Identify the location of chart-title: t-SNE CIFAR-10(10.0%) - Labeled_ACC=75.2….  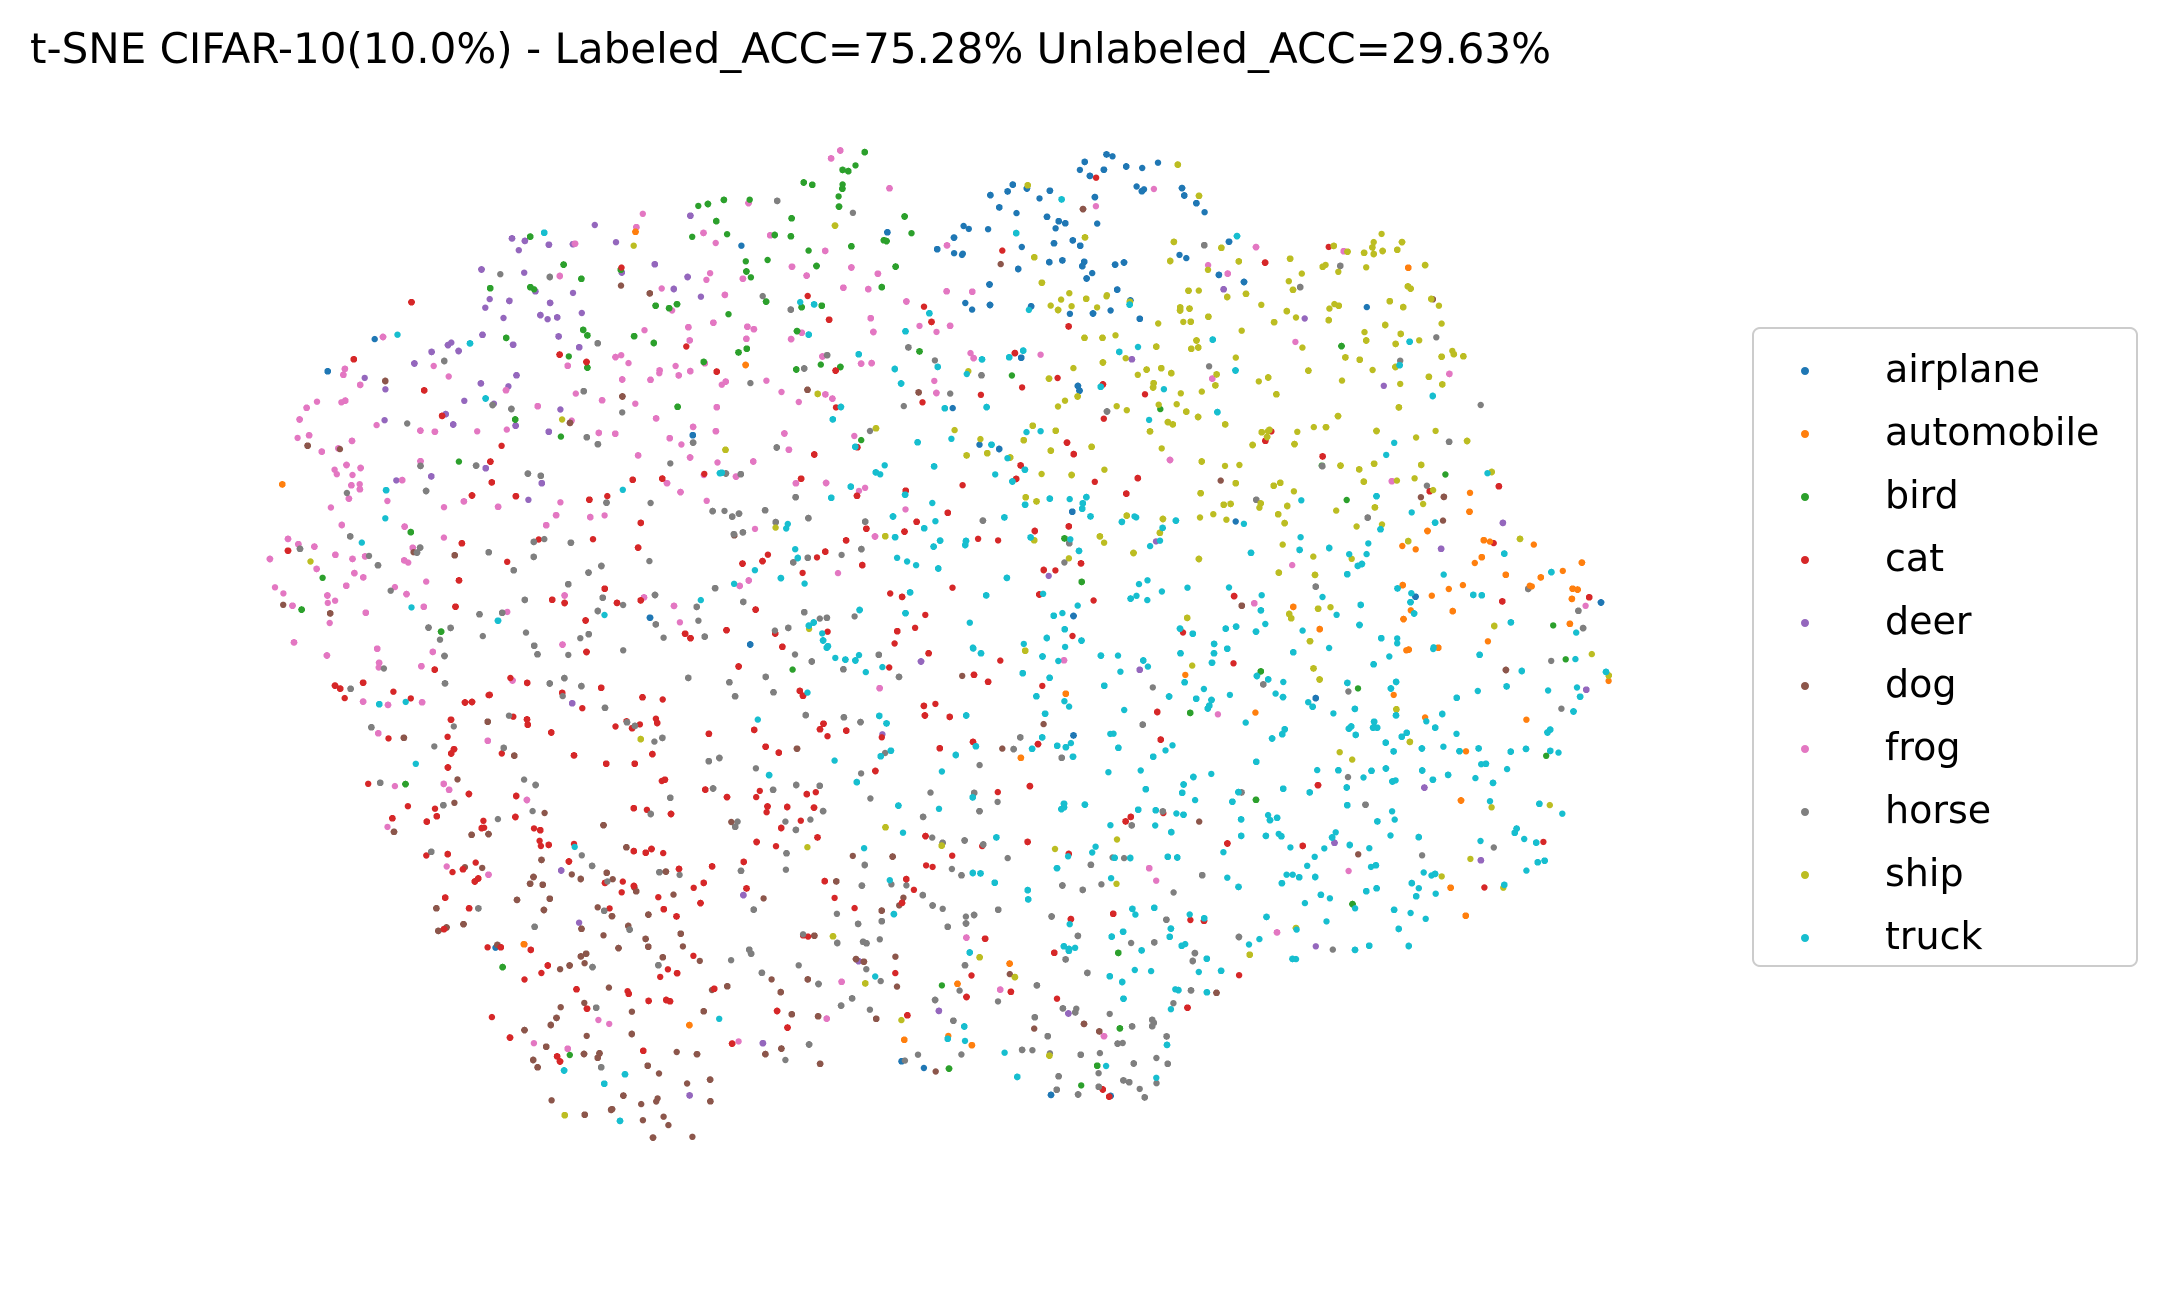
(791, 48).